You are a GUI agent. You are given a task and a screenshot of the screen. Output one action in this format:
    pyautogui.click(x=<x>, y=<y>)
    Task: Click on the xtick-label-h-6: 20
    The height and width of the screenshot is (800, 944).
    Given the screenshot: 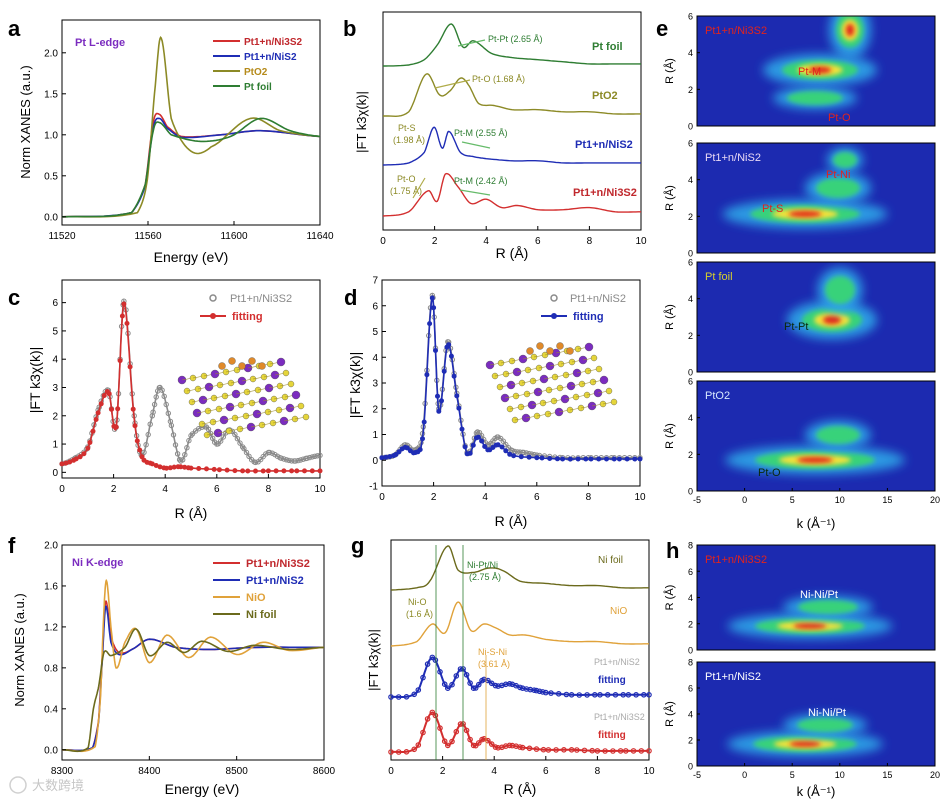 What is the action you would take?
    pyautogui.click(x=935, y=775)
    